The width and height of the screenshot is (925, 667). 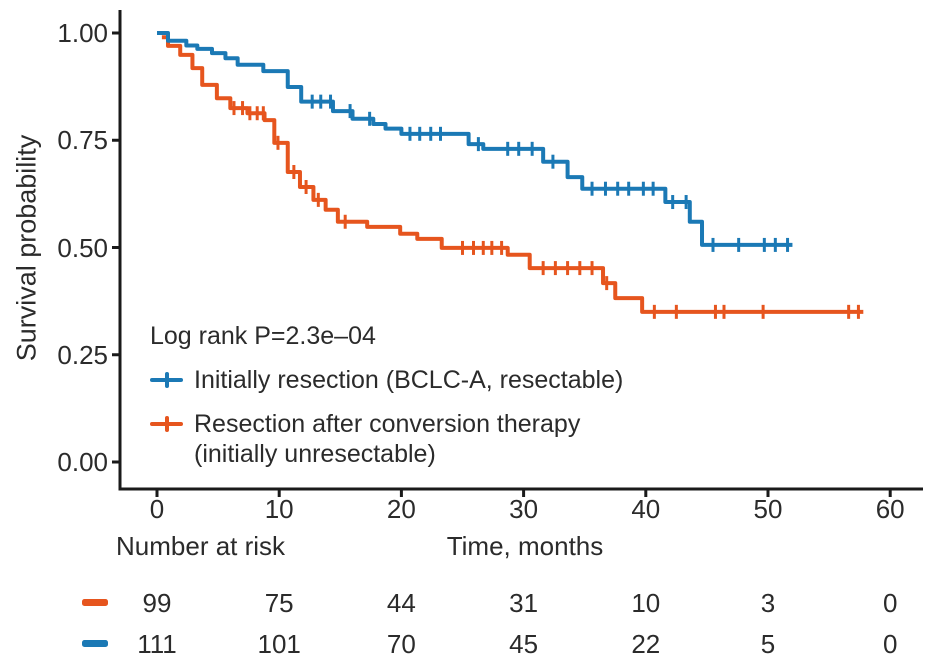 I want to click on y-axis-title: Survival probability, so click(x=26, y=248).